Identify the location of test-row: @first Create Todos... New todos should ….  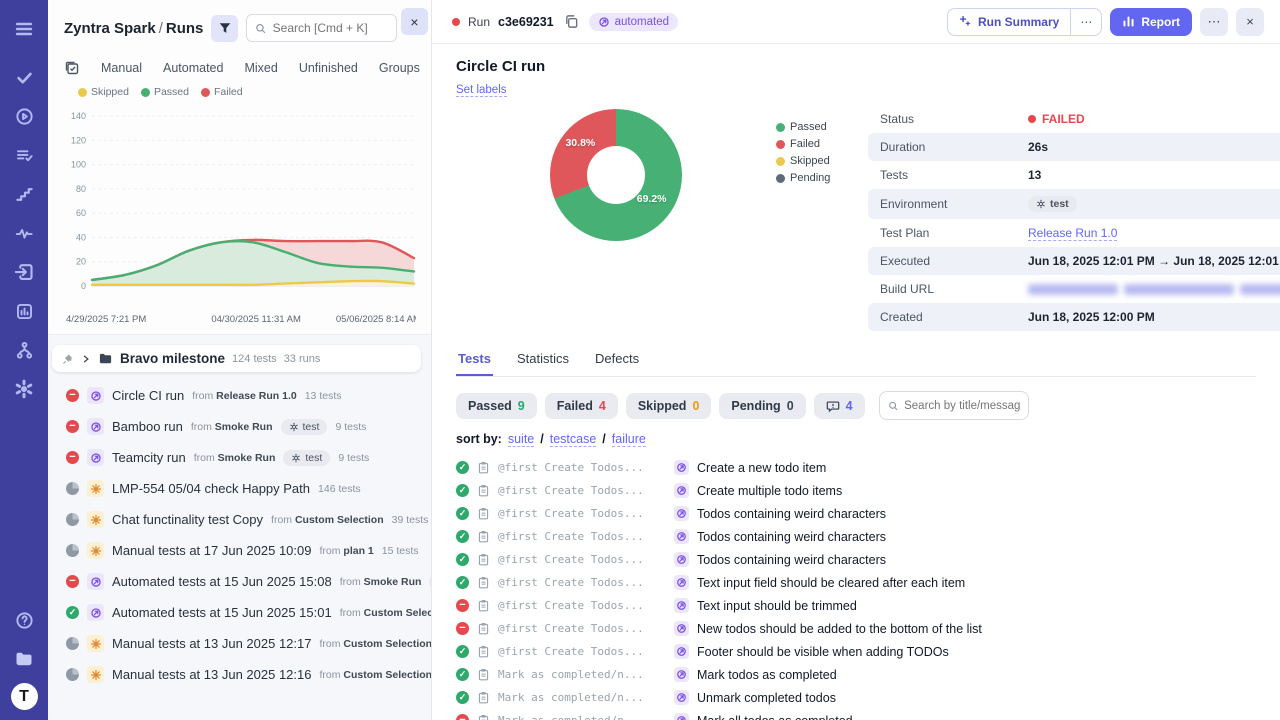
(856, 628).